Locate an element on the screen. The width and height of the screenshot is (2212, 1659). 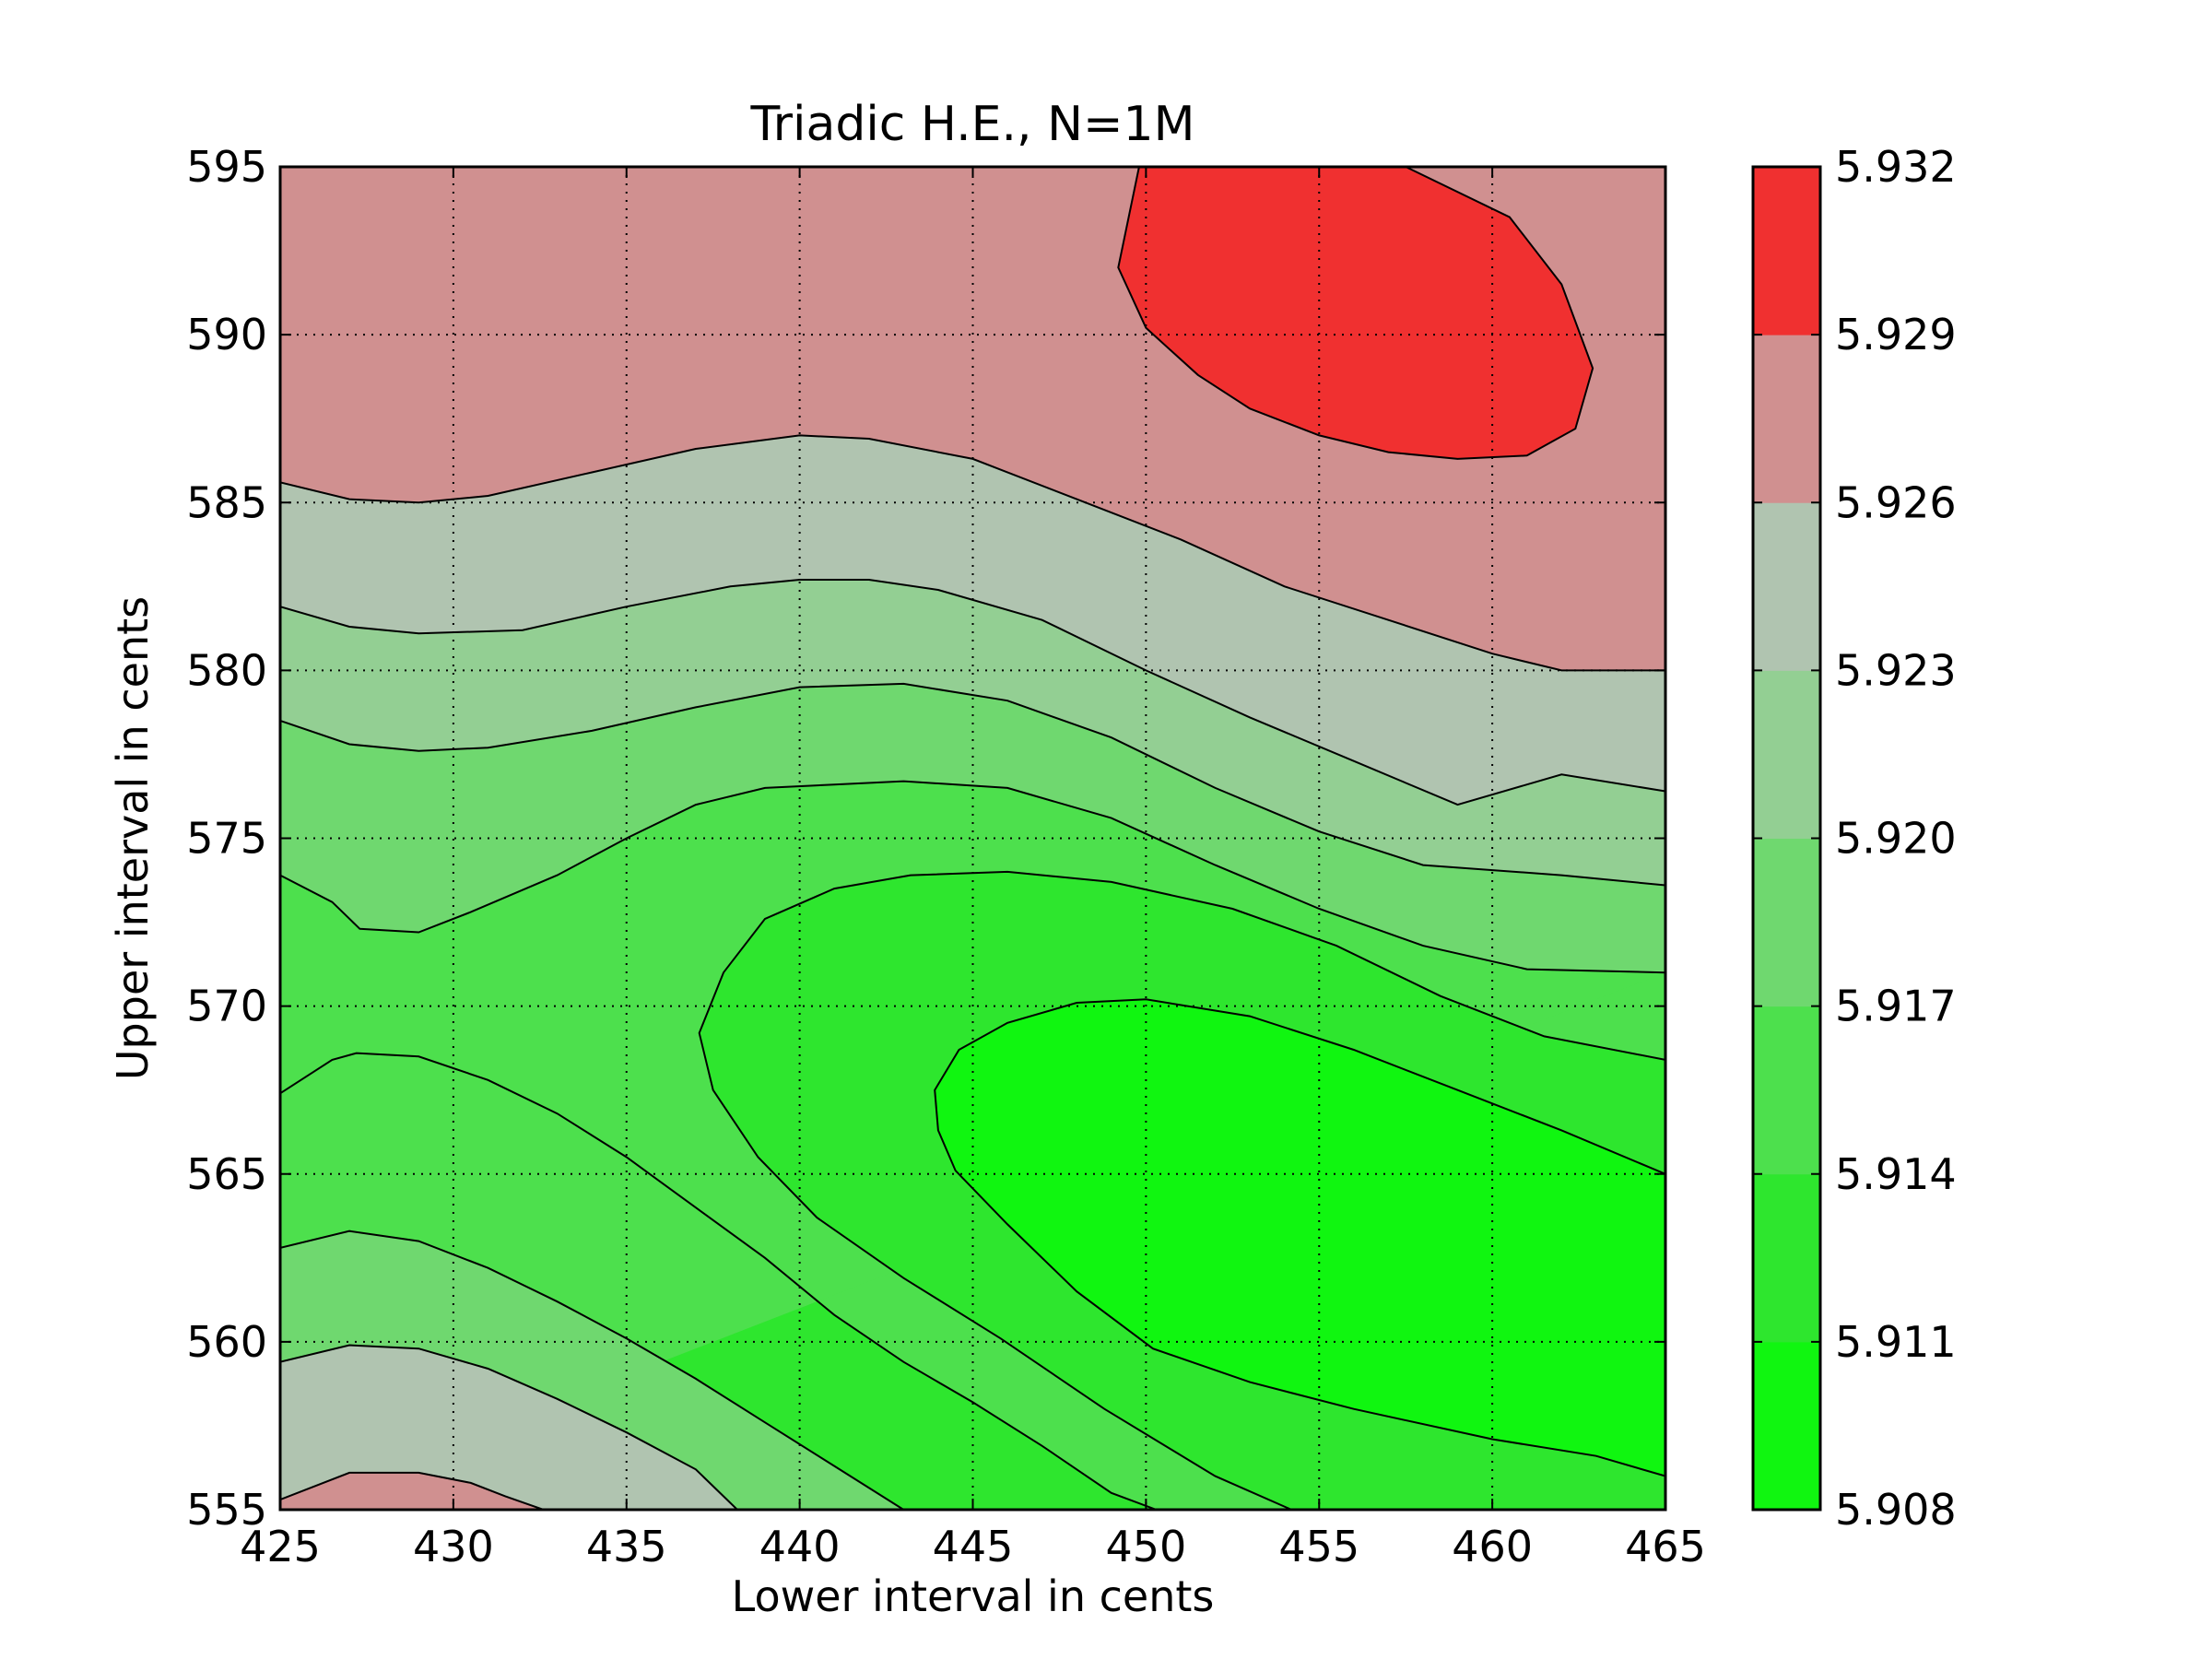
band-5.923-lower-ring is located at coordinates (508, 1427).